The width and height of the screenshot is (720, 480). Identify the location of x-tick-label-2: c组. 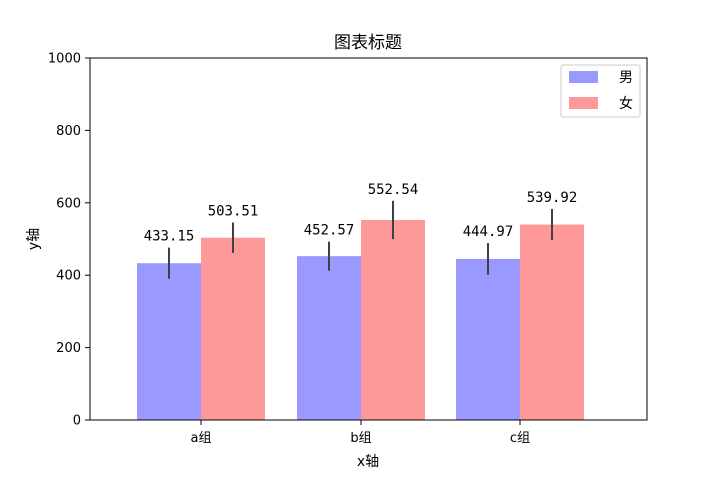
(520, 438).